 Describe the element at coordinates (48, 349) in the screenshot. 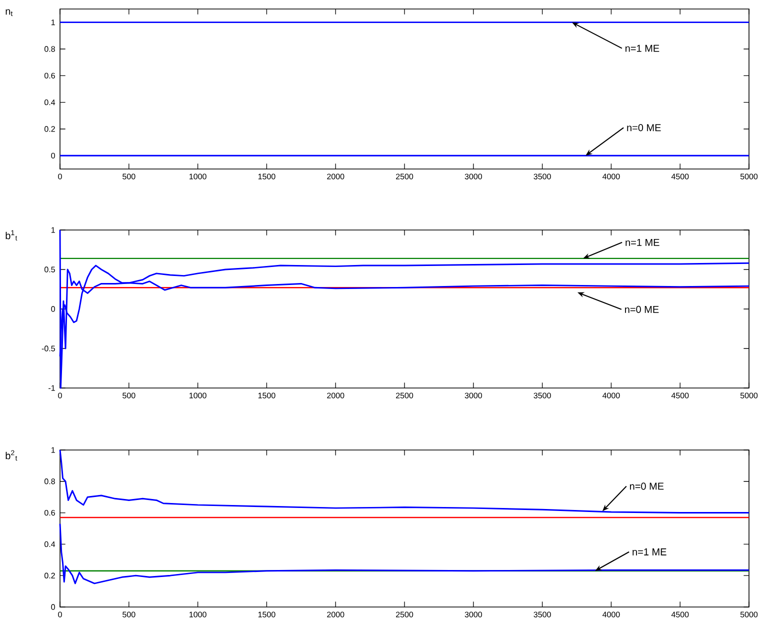

I see `y-tick-label: -0.5` at that location.